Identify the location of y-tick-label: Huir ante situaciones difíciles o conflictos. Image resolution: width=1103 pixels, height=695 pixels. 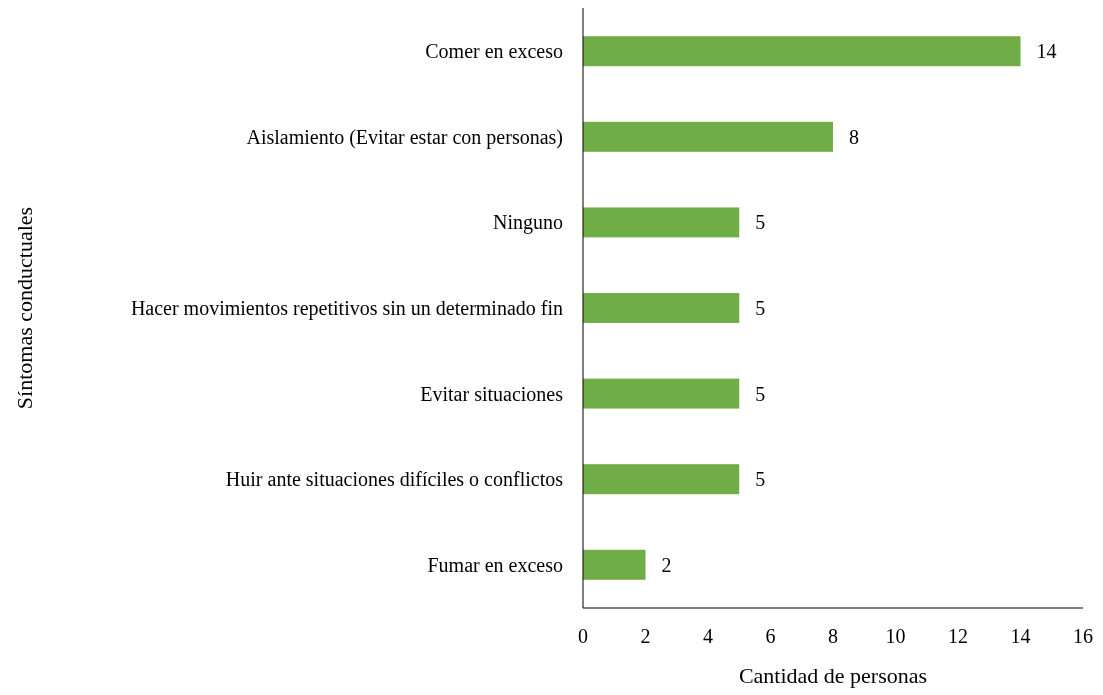
(394, 479).